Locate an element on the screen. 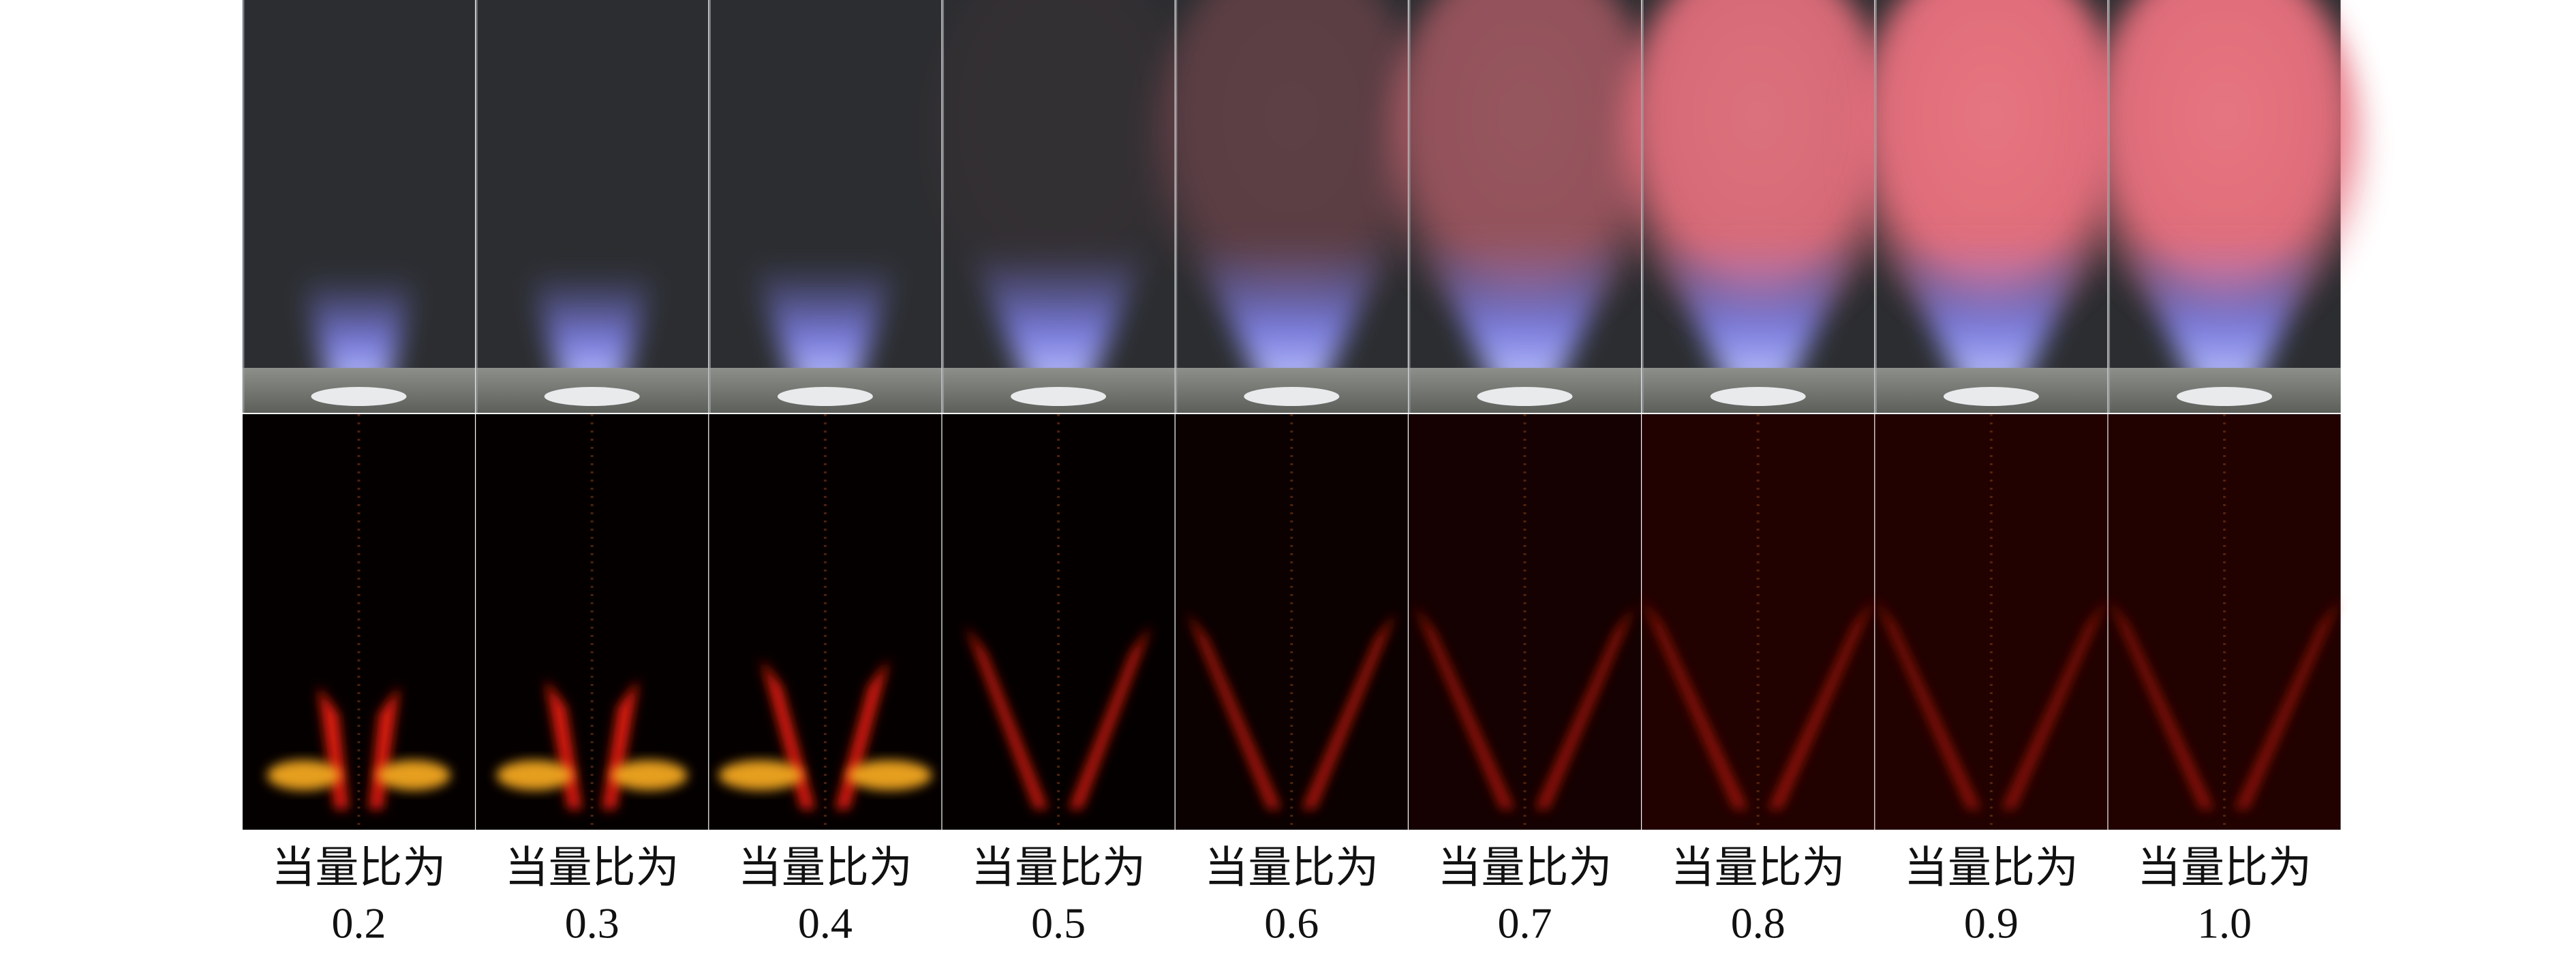 The width and height of the screenshot is (2576, 953). ratio: 0.9 is located at coordinates (1992, 923).